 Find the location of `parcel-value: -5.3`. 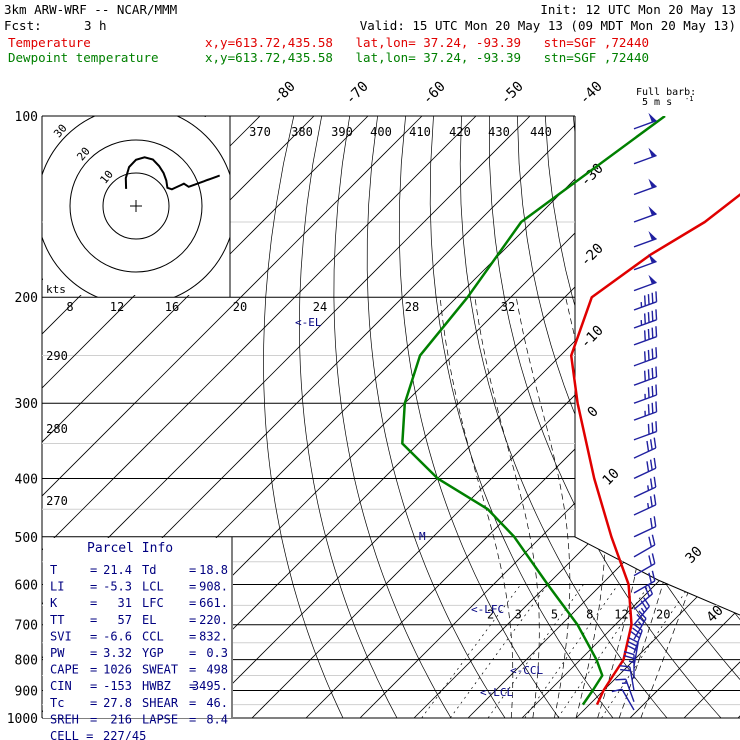

parcel-value: -5.3 is located at coordinates (117, 587).